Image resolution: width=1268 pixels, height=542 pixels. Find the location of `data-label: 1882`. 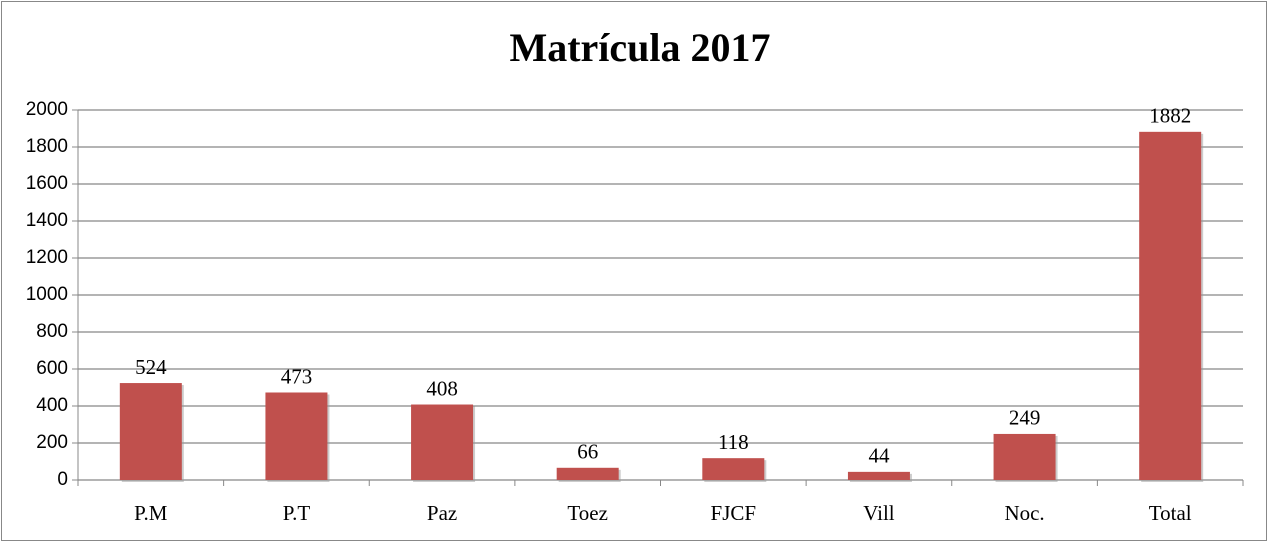

data-label: 1882 is located at coordinates (1170, 116).